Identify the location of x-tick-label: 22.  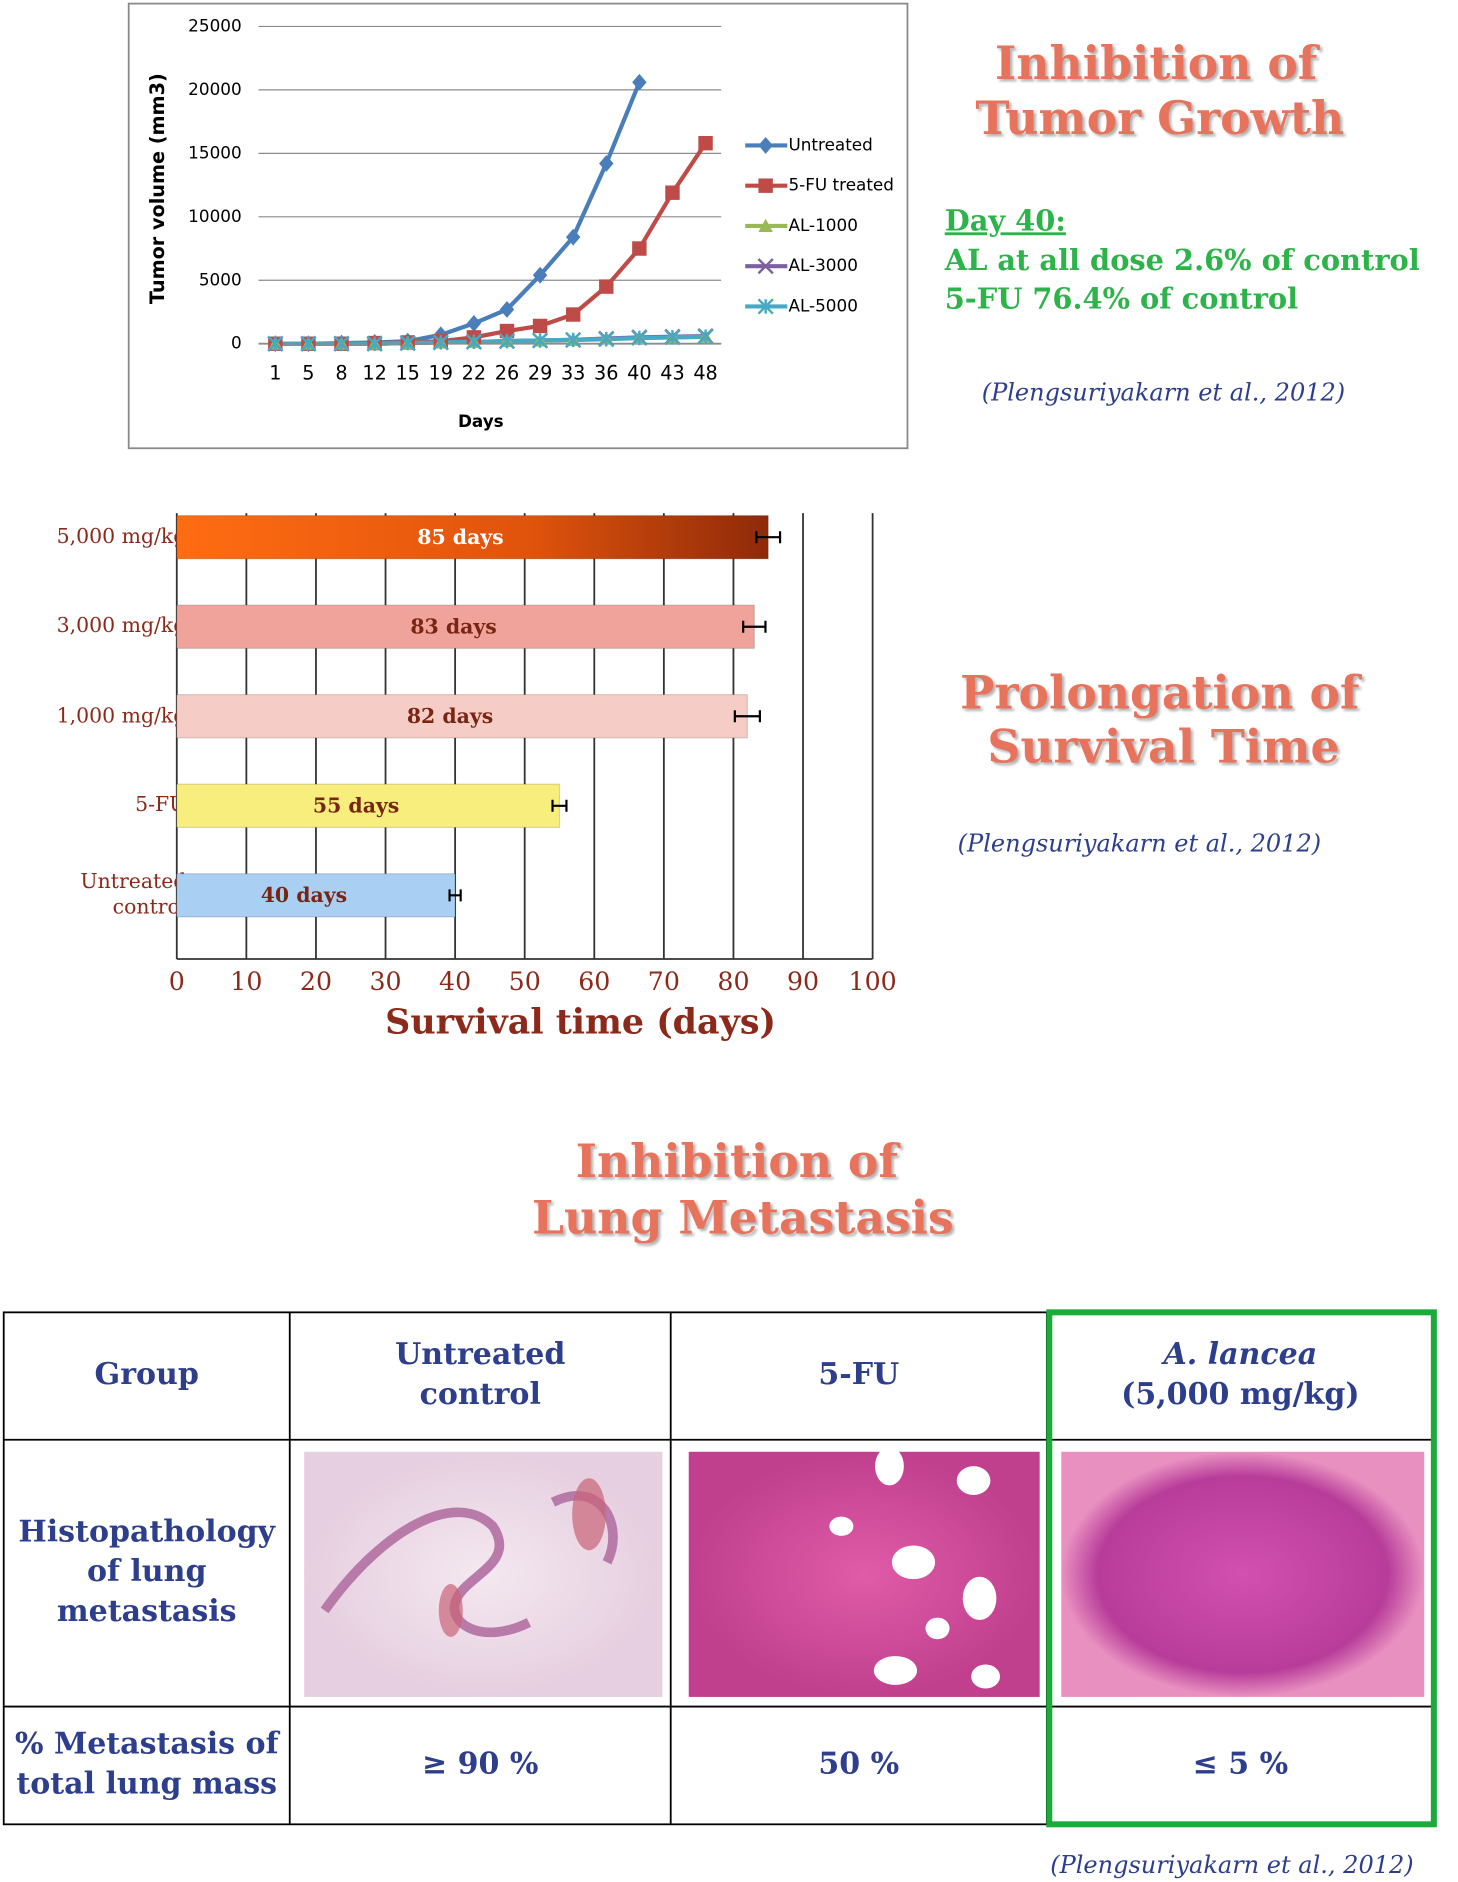
(474, 372).